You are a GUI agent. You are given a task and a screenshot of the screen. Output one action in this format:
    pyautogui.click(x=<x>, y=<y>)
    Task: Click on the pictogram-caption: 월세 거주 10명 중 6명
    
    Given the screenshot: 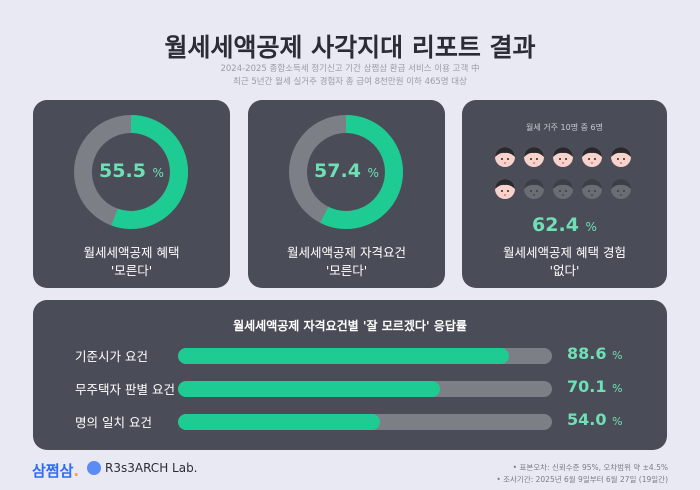 What is the action you would take?
    pyautogui.click(x=564, y=127)
    